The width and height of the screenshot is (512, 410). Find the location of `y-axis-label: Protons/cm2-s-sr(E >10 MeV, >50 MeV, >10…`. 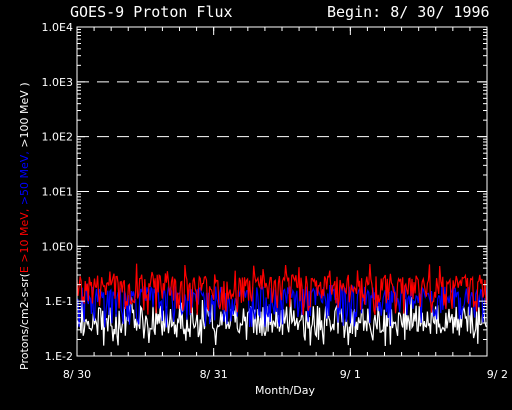

y-axis-label: Protons/cm2-s-sr(E >10 MeV, >50 MeV, >10… is located at coordinates (24, 226).